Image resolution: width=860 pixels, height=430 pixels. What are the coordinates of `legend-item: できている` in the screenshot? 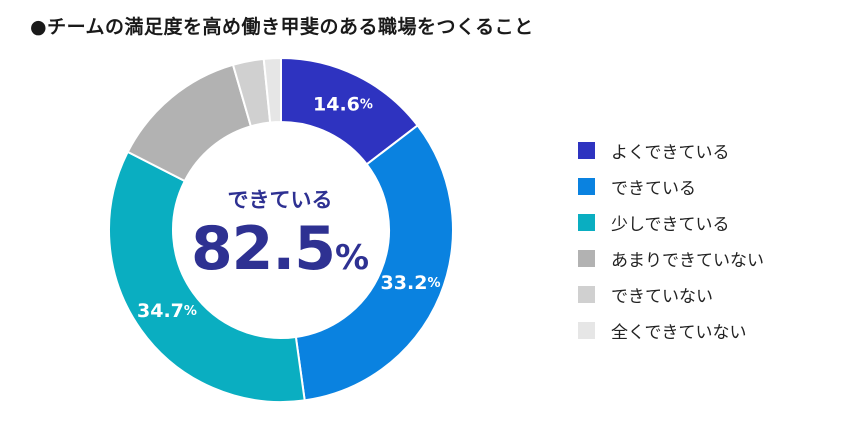 It's located at (671, 186).